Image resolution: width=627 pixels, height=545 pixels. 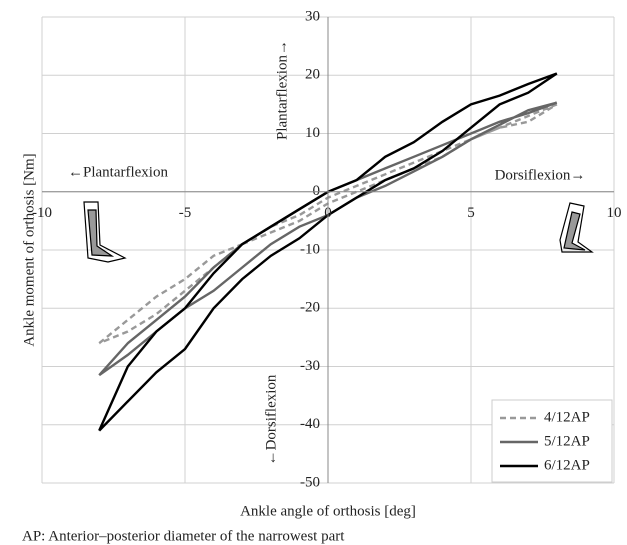 I want to click on x-axis-title: Ankle angle of orthosis [deg], so click(x=328, y=511).